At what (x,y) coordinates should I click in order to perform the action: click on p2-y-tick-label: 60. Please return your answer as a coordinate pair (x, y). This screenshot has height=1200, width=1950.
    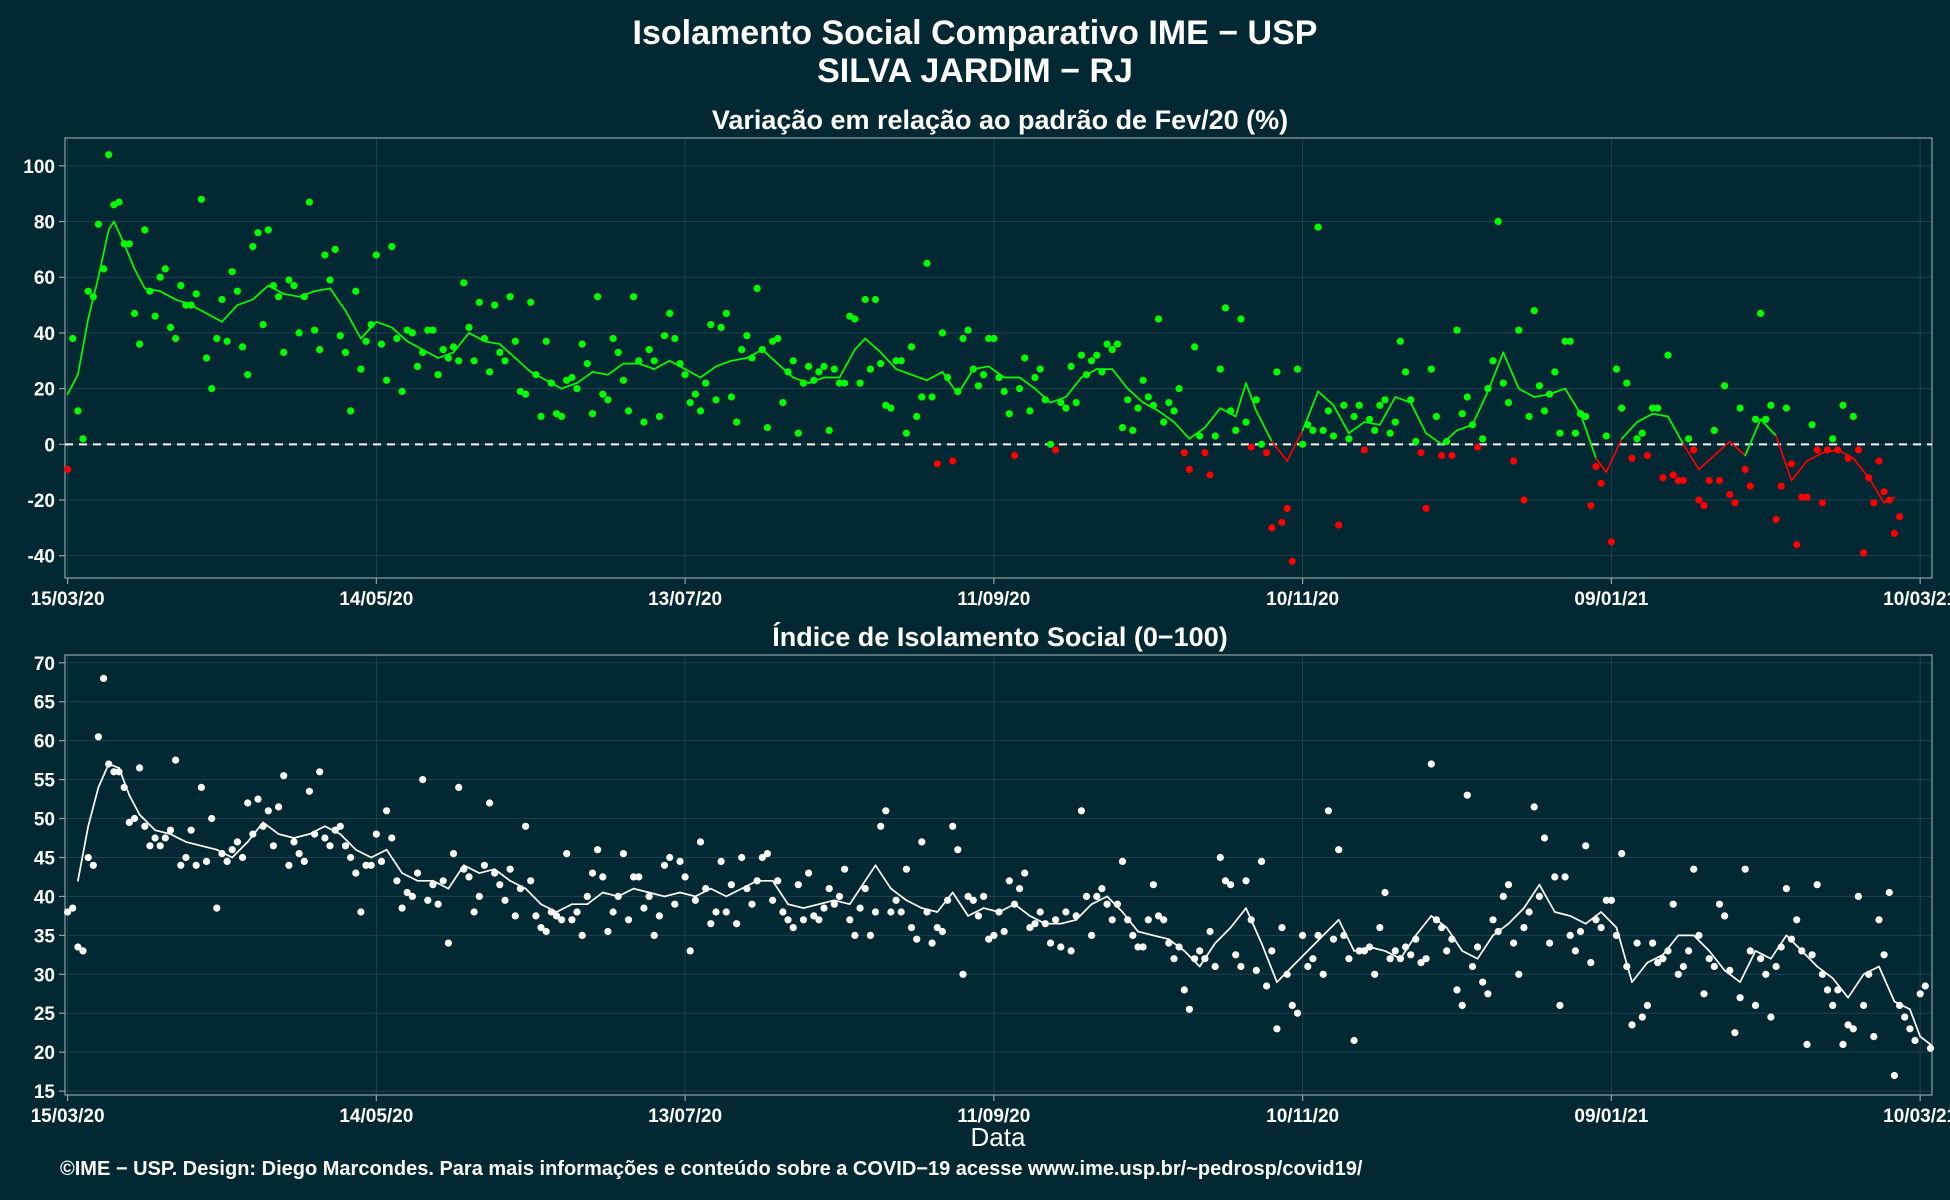
    Looking at the image, I should click on (44, 742).